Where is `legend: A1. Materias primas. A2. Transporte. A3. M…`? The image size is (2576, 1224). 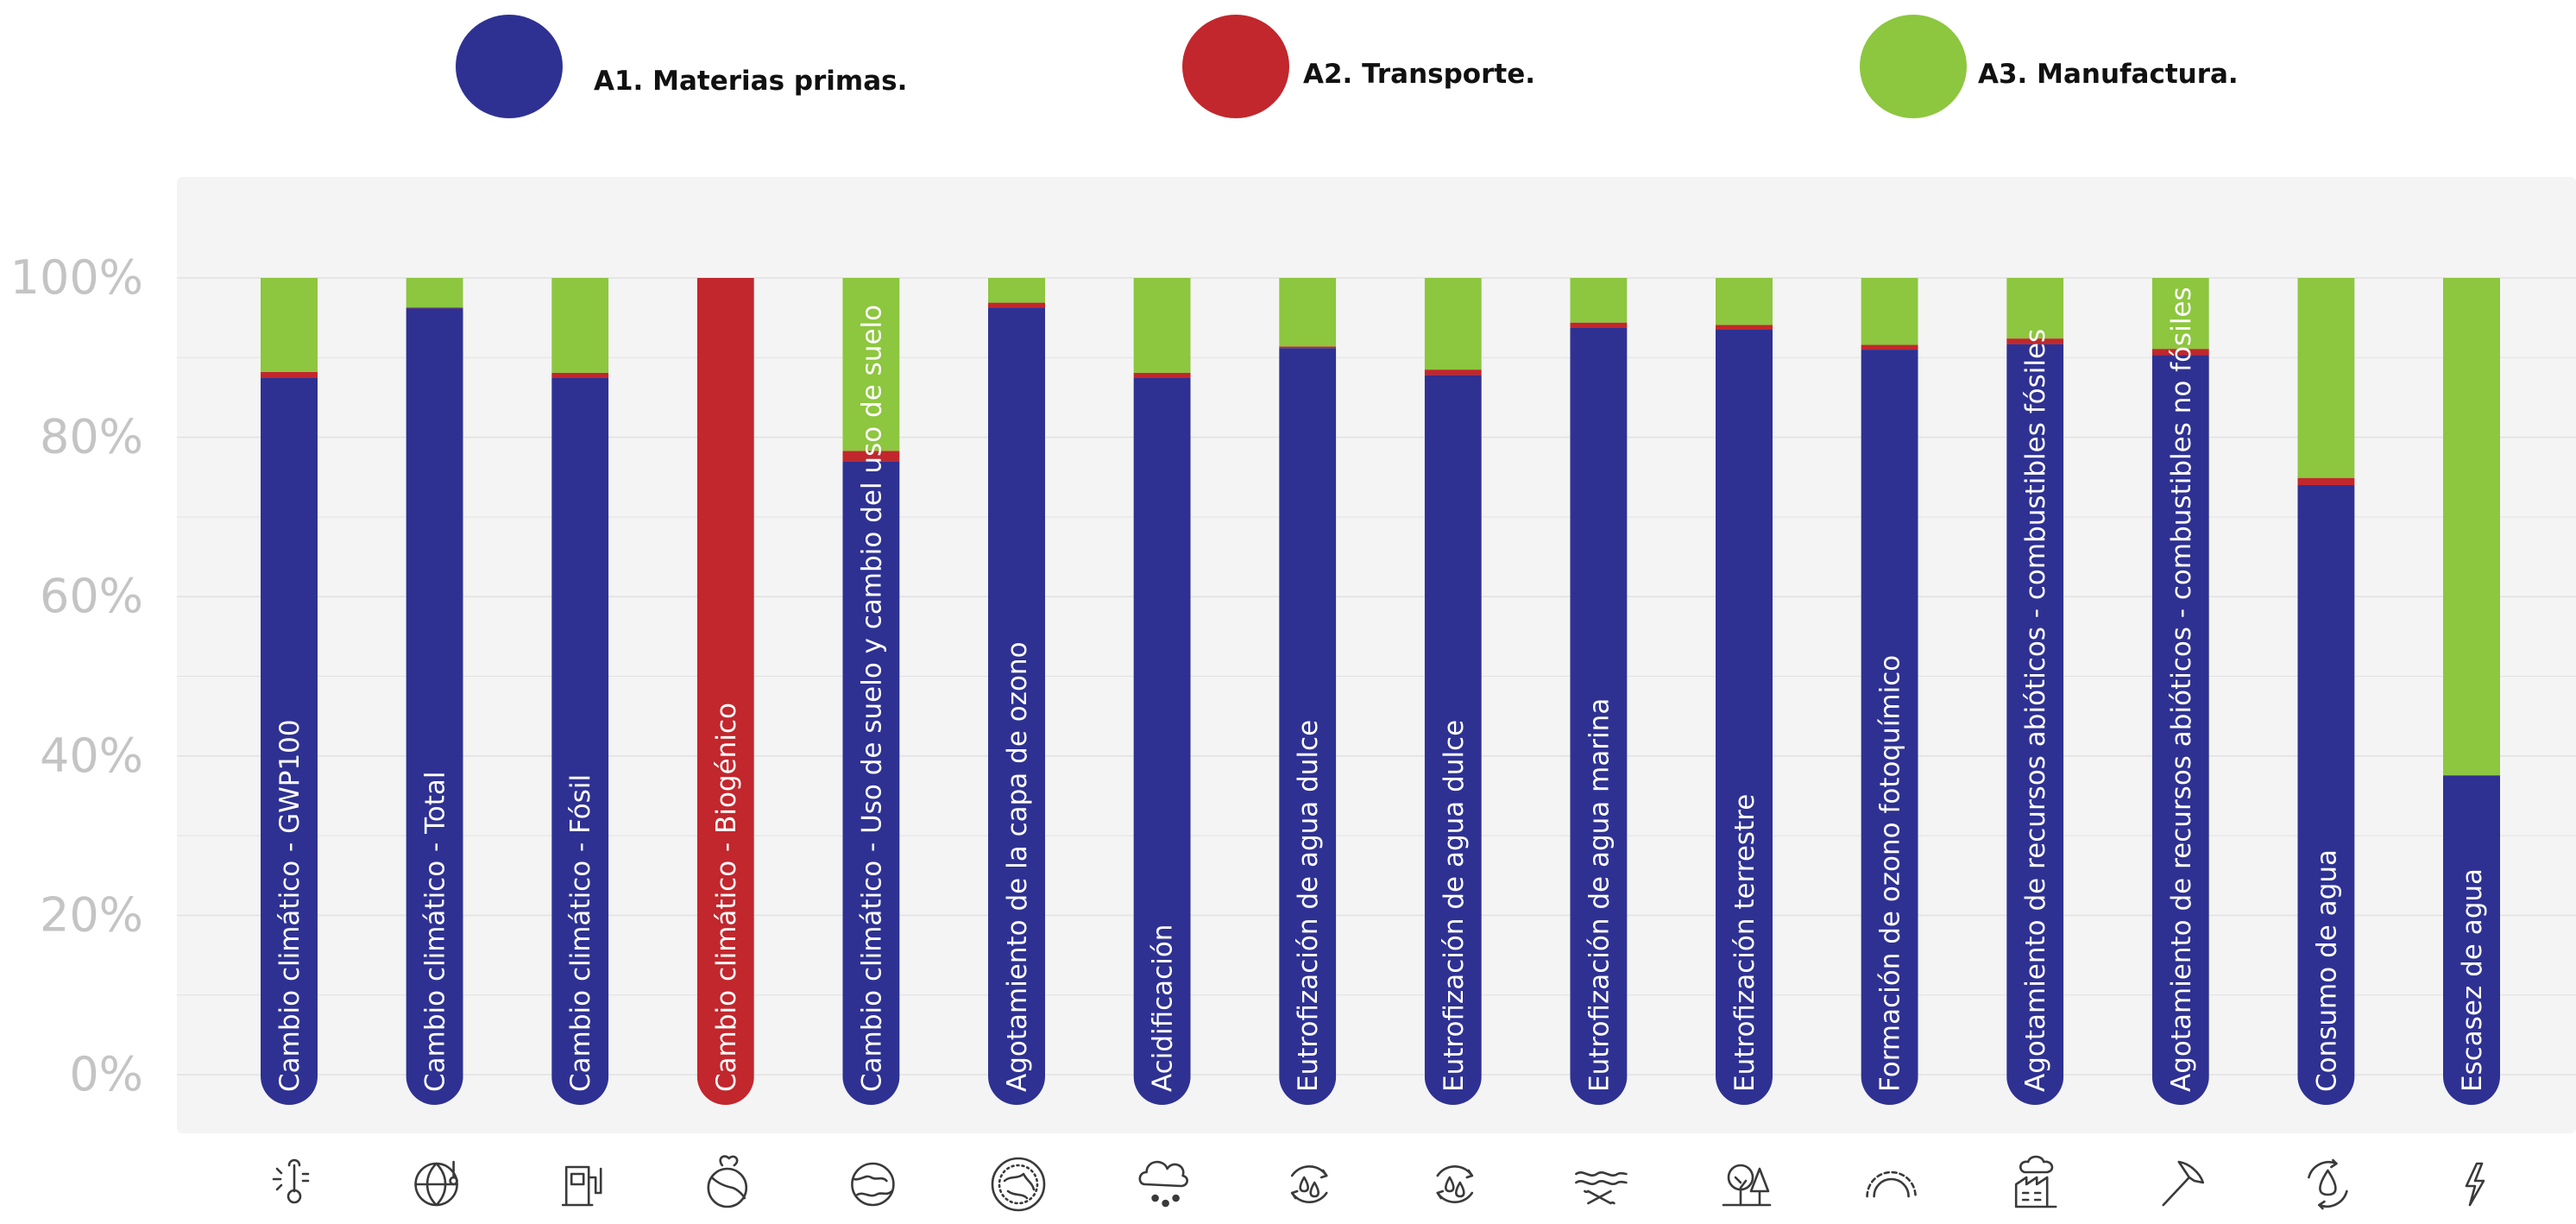 legend: A1. Materias primas. A2. Transporte. A3. M… is located at coordinates (1347, 67).